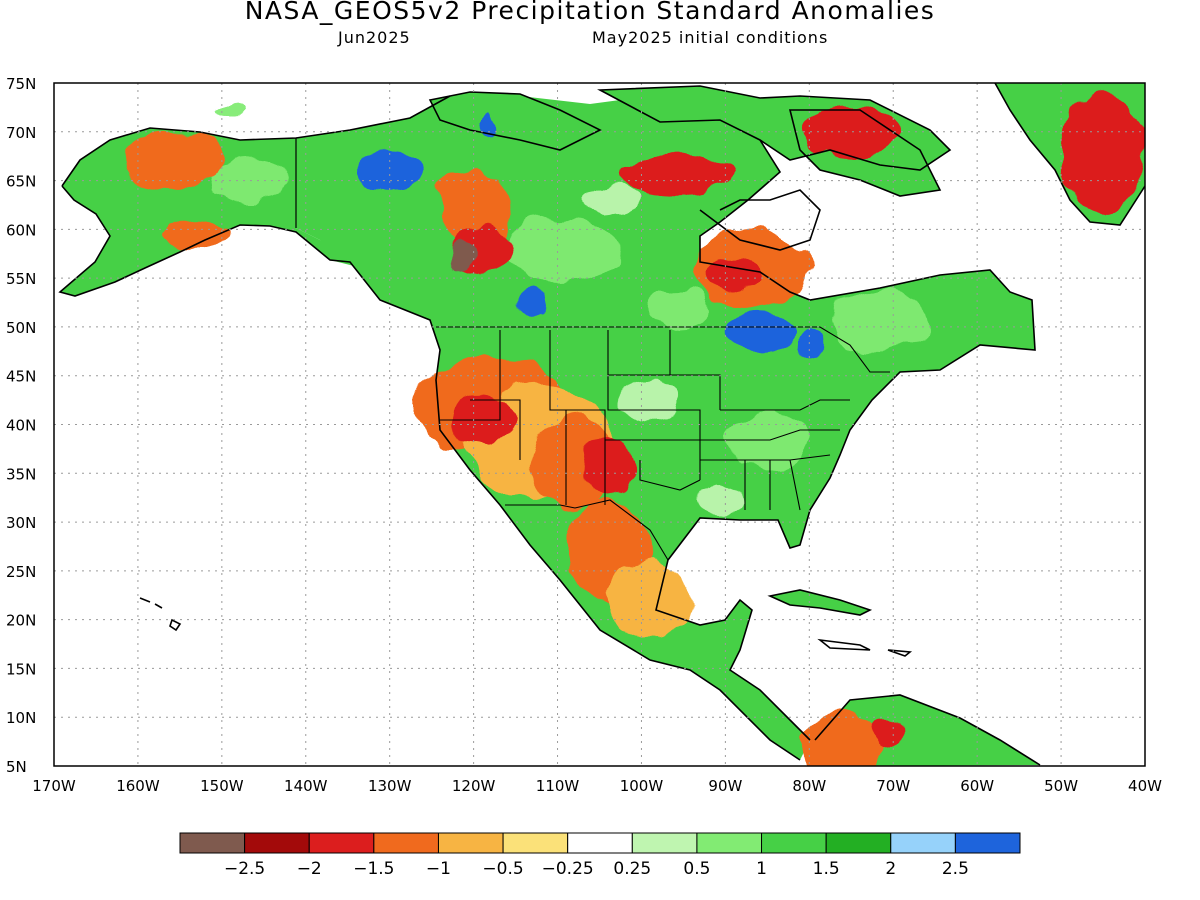  What do you see at coordinates (21, 572) in the screenshot?
I see `lat-label: 25N` at bounding box center [21, 572].